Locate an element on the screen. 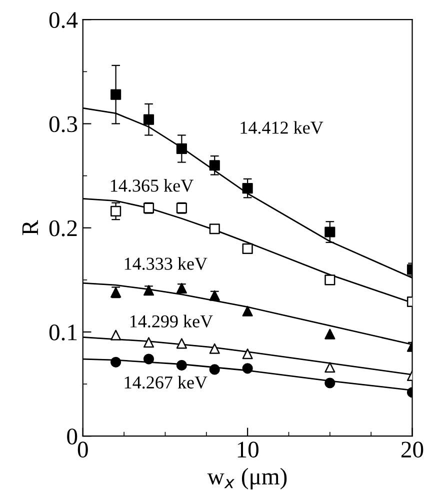 The height and width of the screenshot is (490, 425). y-tick-label: 0.4 is located at coordinates (63, 20).